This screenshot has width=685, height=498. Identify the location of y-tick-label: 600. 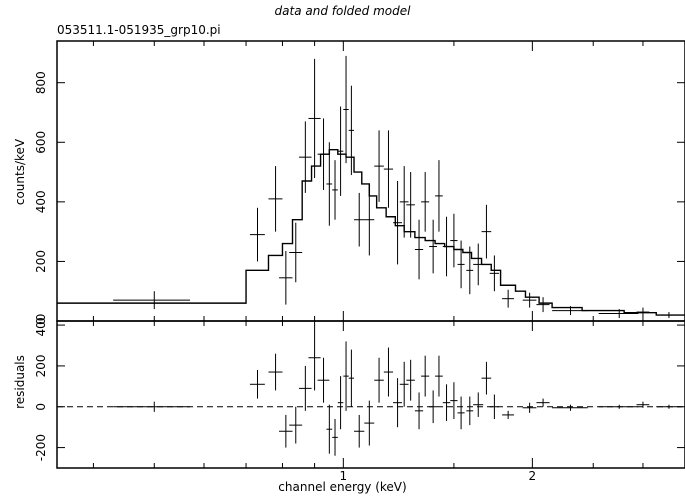
(41, 142).